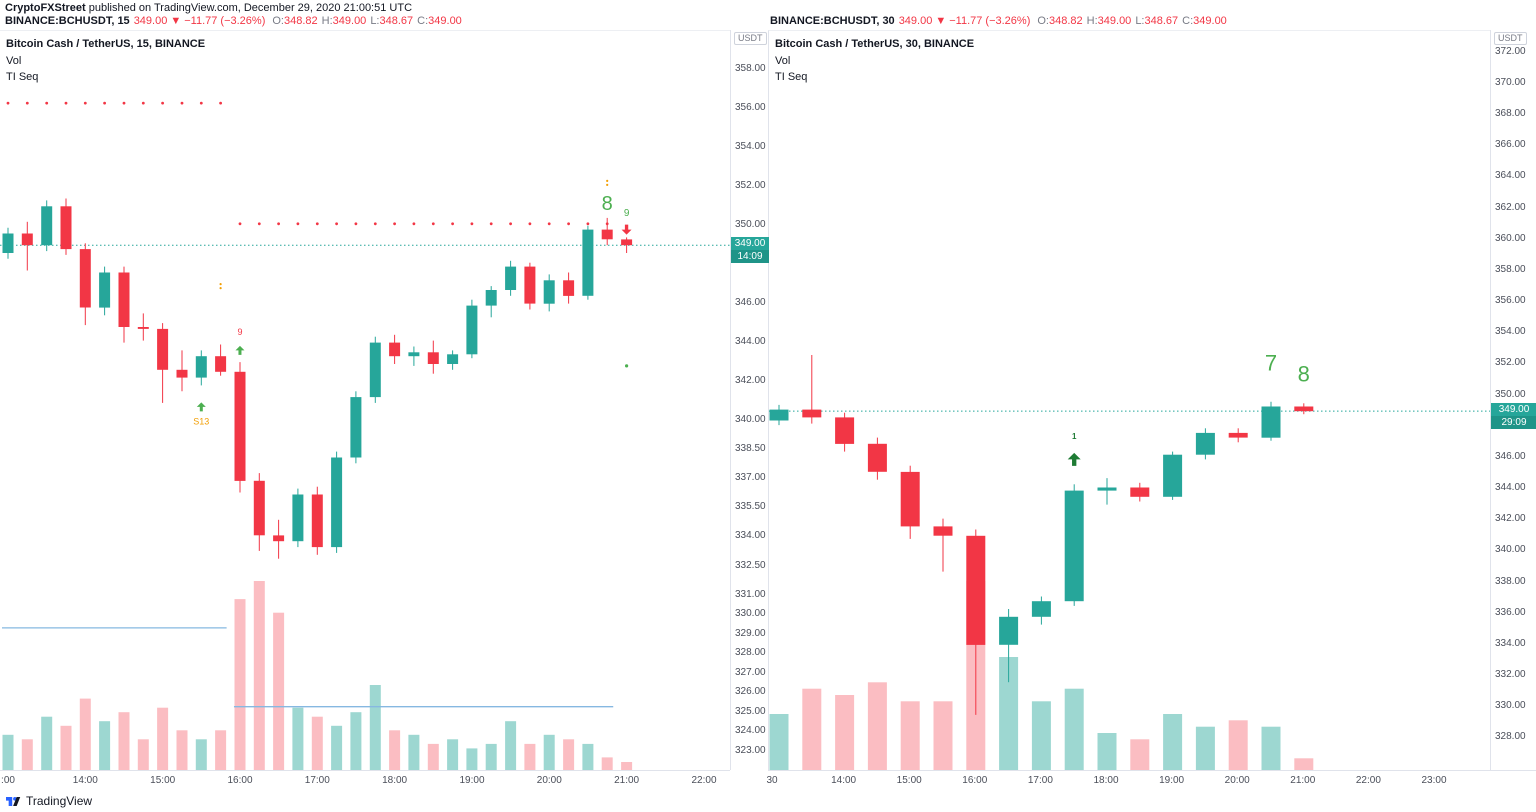 Image resolution: width=1536 pixels, height=812 pixels. What do you see at coordinates (1510, 238) in the screenshot?
I see `price-tick: 360.00` at bounding box center [1510, 238].